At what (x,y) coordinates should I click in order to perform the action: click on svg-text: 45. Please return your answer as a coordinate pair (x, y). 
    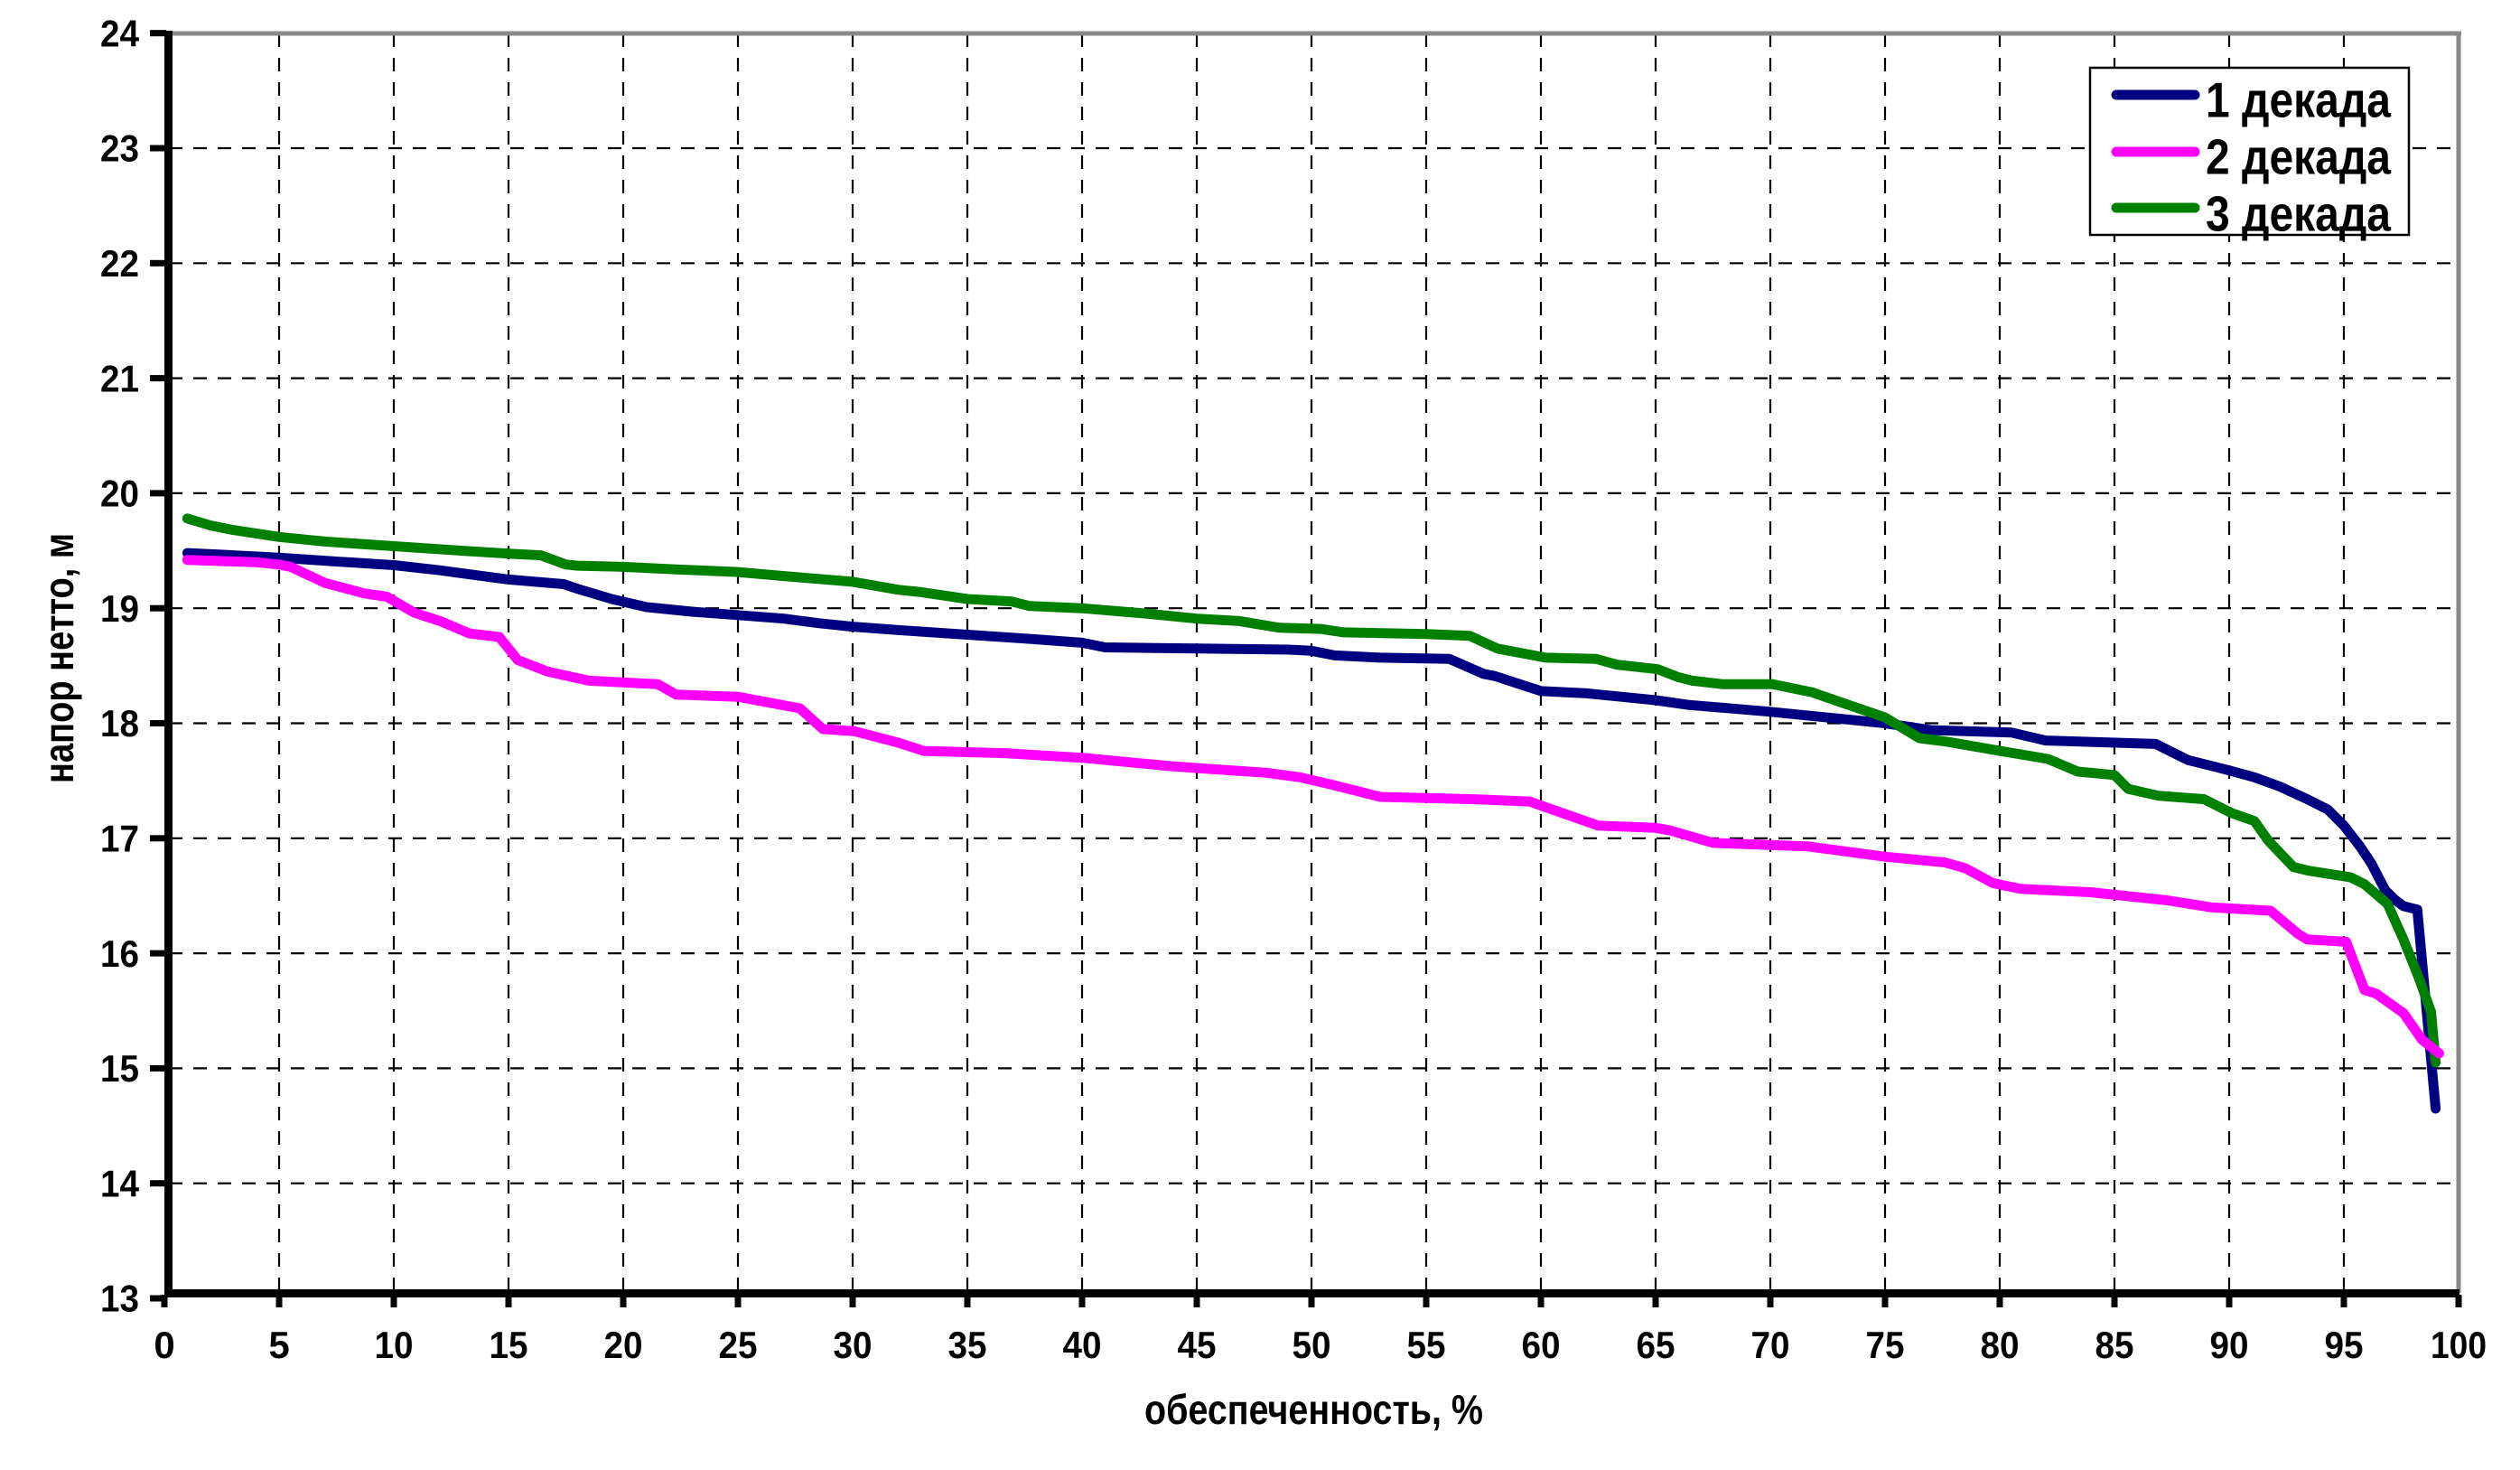
    Looking at the image, I should click on (1197, 1345).